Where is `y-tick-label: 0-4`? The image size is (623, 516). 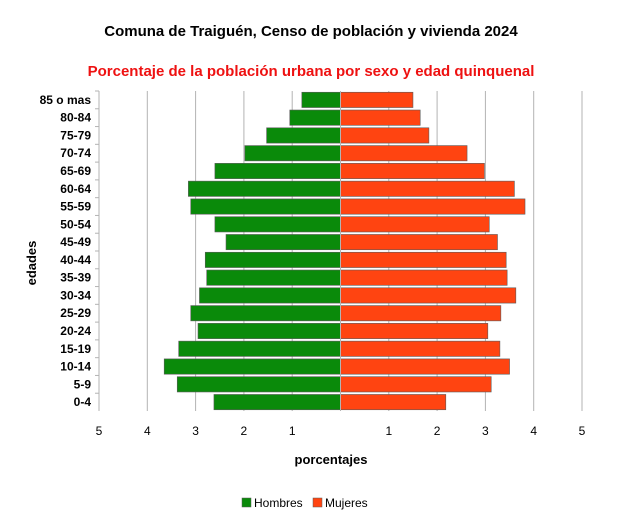
y-tick-label: 0-4 is located at coordinates (83, 402).